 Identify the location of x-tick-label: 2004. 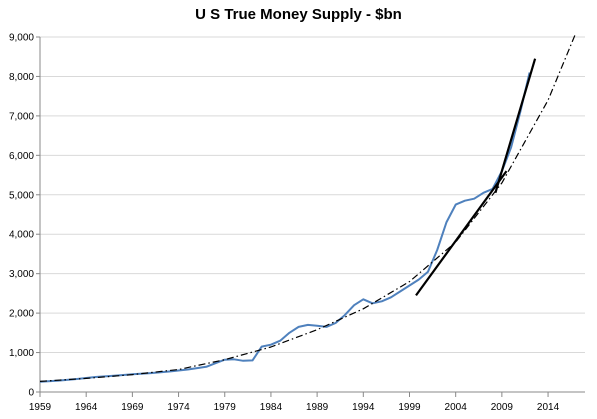
(456, 407).